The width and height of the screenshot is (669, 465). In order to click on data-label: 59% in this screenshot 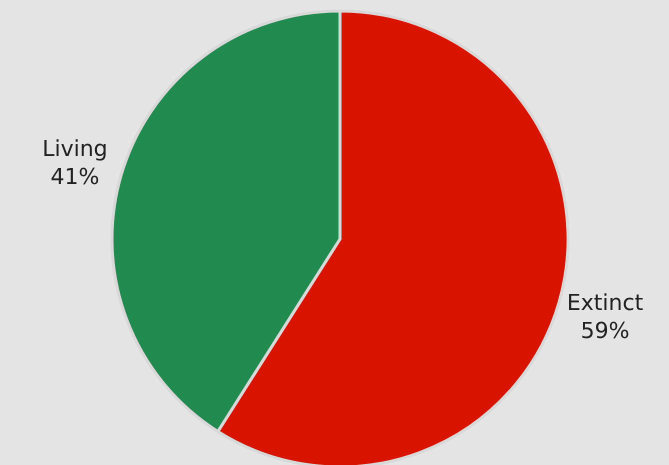, I will do `click(605, 331)`.